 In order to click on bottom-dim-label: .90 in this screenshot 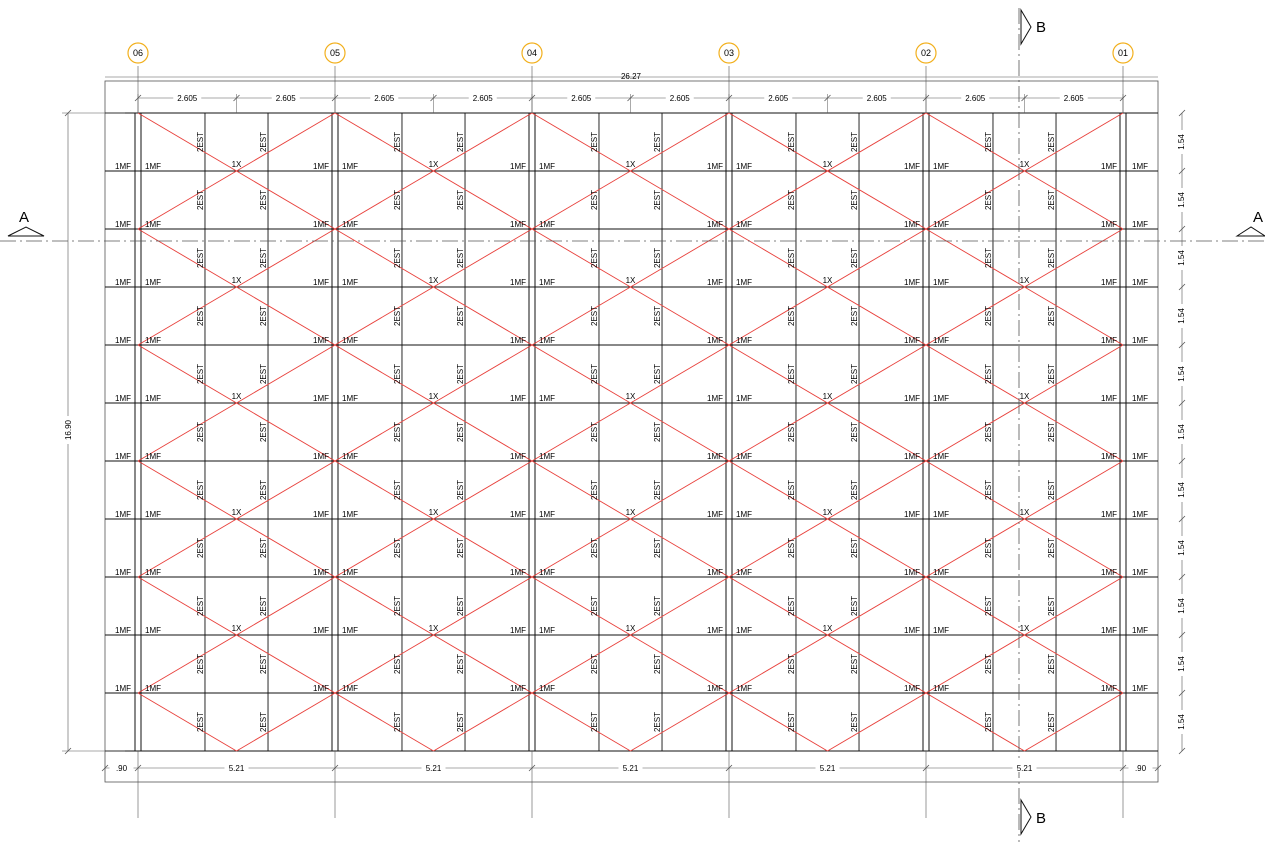, I will do `click(1141, 768)`.